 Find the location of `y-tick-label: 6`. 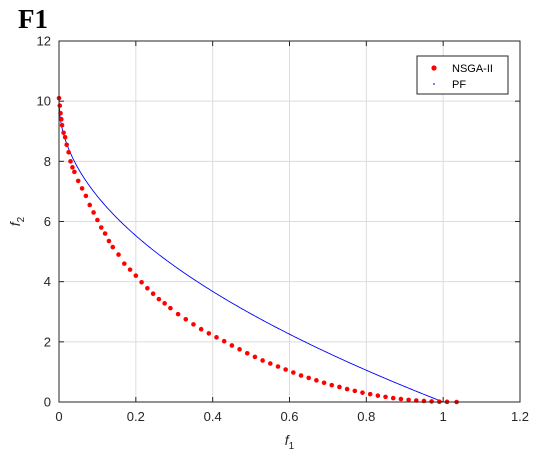

y-tick-label: 6 is located at coordinates (47, 221).